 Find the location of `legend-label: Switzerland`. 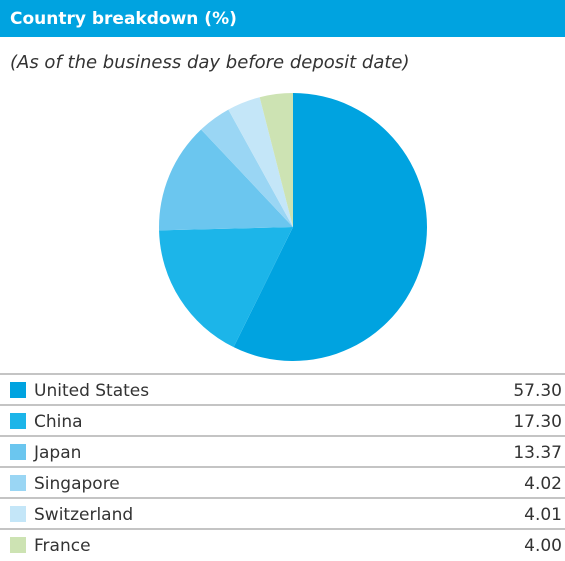

legend-label: Switzerland is located at coordinates (83, 515).